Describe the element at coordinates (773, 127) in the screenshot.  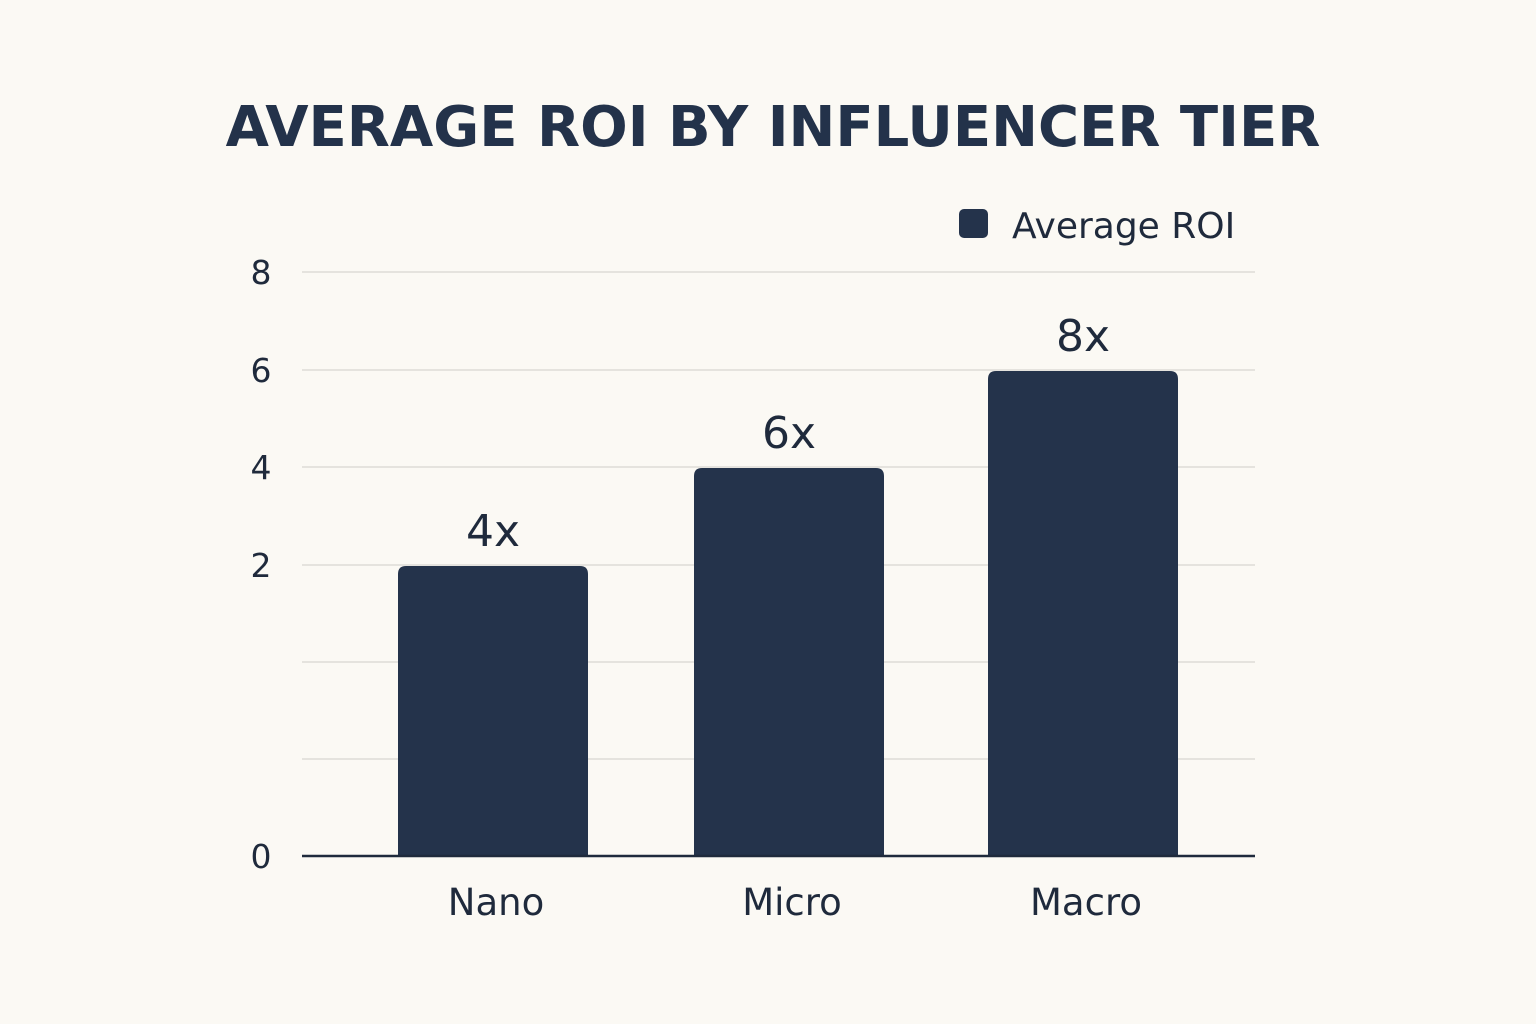
I see `chart-title: AVERAGE ROI BY INFLUENCER TIER` at that location.